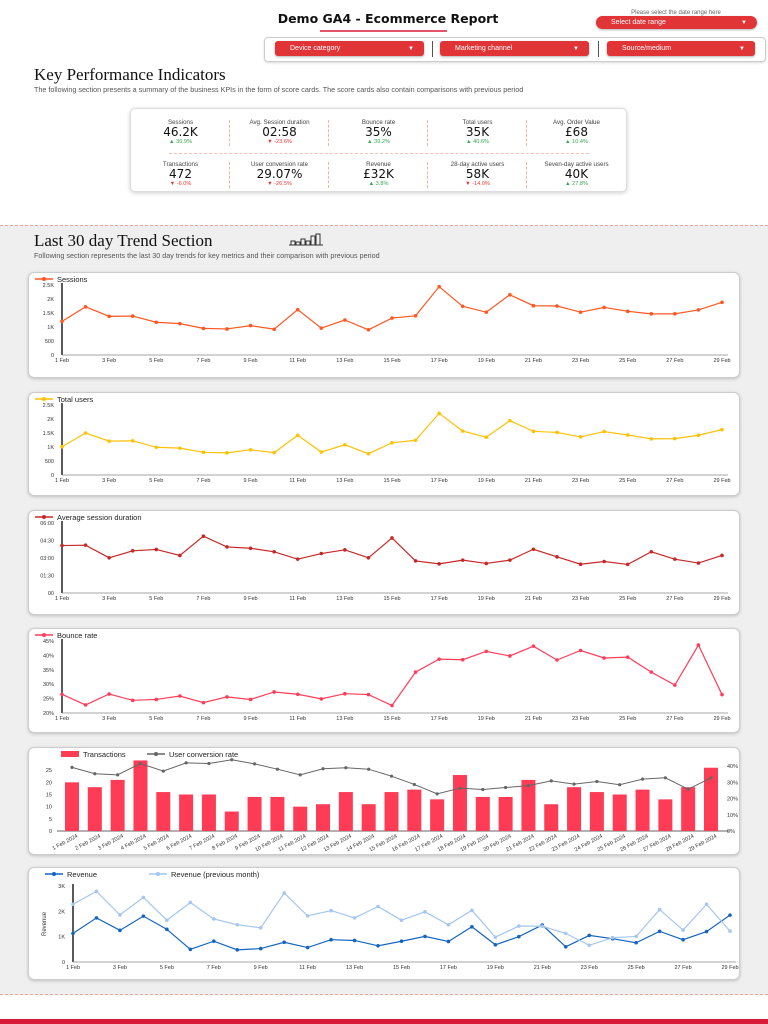  Describe the element at coordinates (130, 74) in the screenshot. I see `kpi-section-title: Key Performance Indicators` at that location.